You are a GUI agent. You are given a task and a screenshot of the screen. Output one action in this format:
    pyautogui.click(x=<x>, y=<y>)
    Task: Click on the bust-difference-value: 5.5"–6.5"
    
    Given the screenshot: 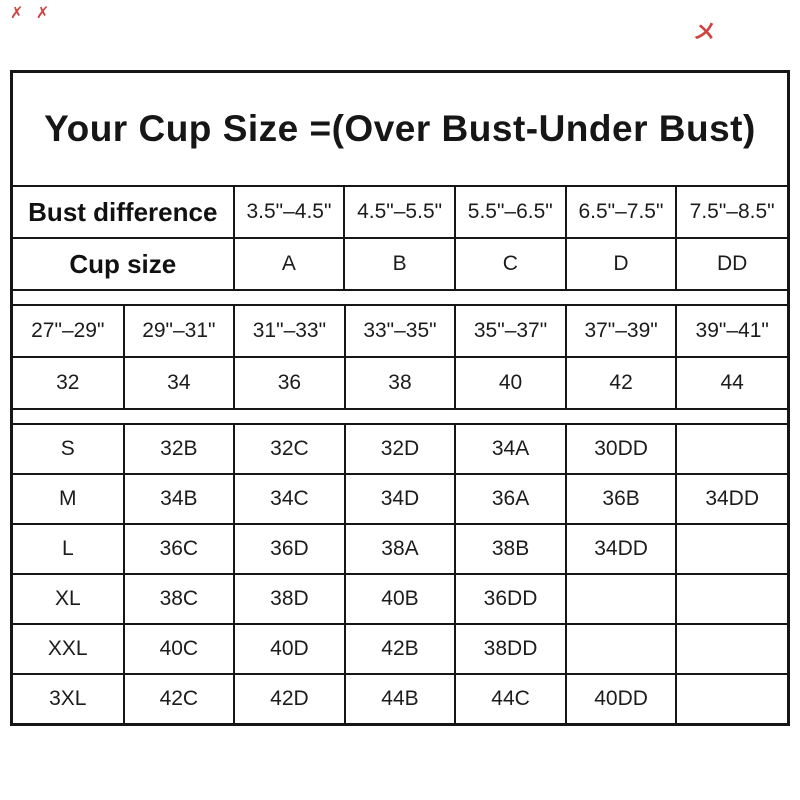 What is the action you would take?
    pyautogui.click(x=510, y=213)
    